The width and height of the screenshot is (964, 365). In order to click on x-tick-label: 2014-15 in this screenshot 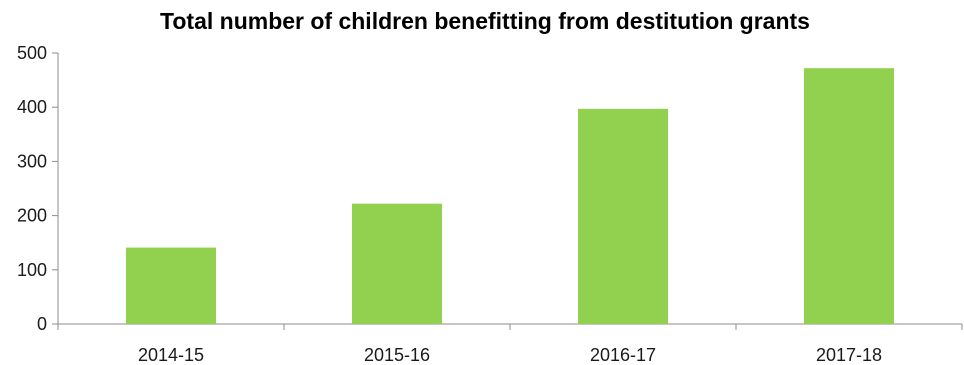, I will do `click(171, 355)`.